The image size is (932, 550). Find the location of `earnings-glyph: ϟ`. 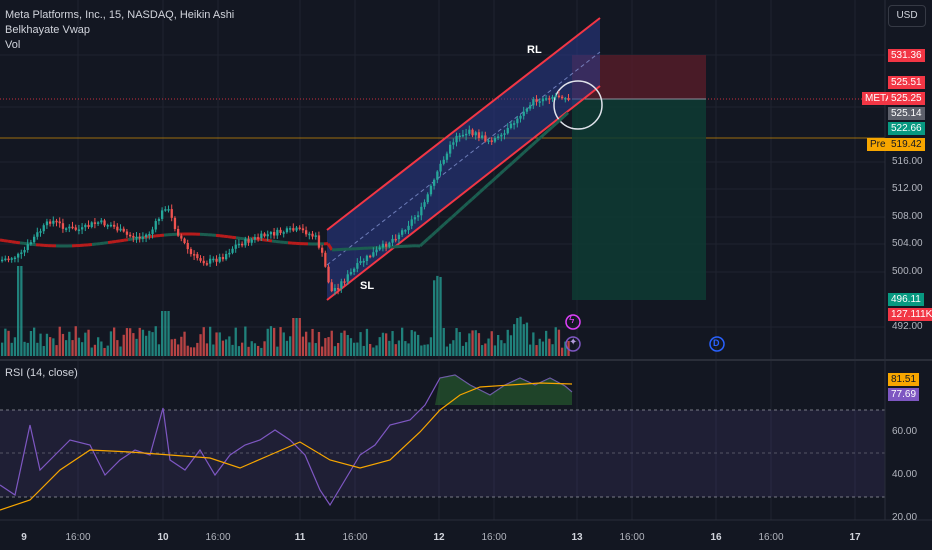

earnings-glyph: ϟ is located at coordinates (572, 320).